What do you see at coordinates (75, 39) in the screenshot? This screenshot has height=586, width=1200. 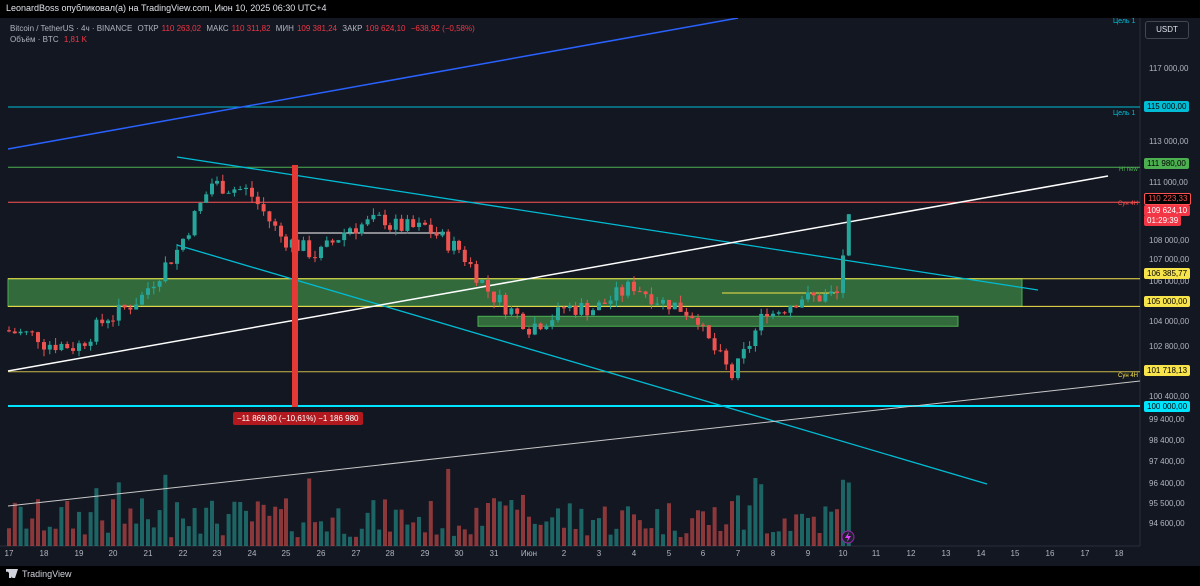 I see `volume-value: 1,81 K` at bounding box center [75, 39].